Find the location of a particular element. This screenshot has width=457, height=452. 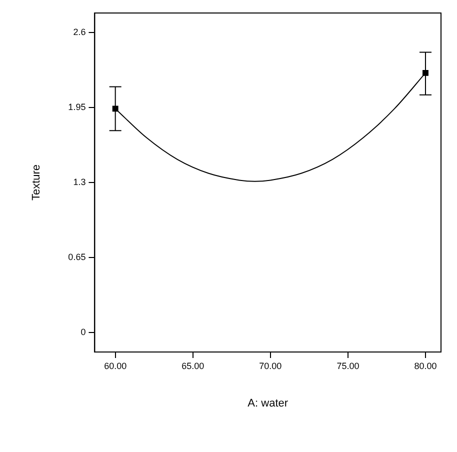

y-tick-label: 0.65 is located at coordinates (77, 257).